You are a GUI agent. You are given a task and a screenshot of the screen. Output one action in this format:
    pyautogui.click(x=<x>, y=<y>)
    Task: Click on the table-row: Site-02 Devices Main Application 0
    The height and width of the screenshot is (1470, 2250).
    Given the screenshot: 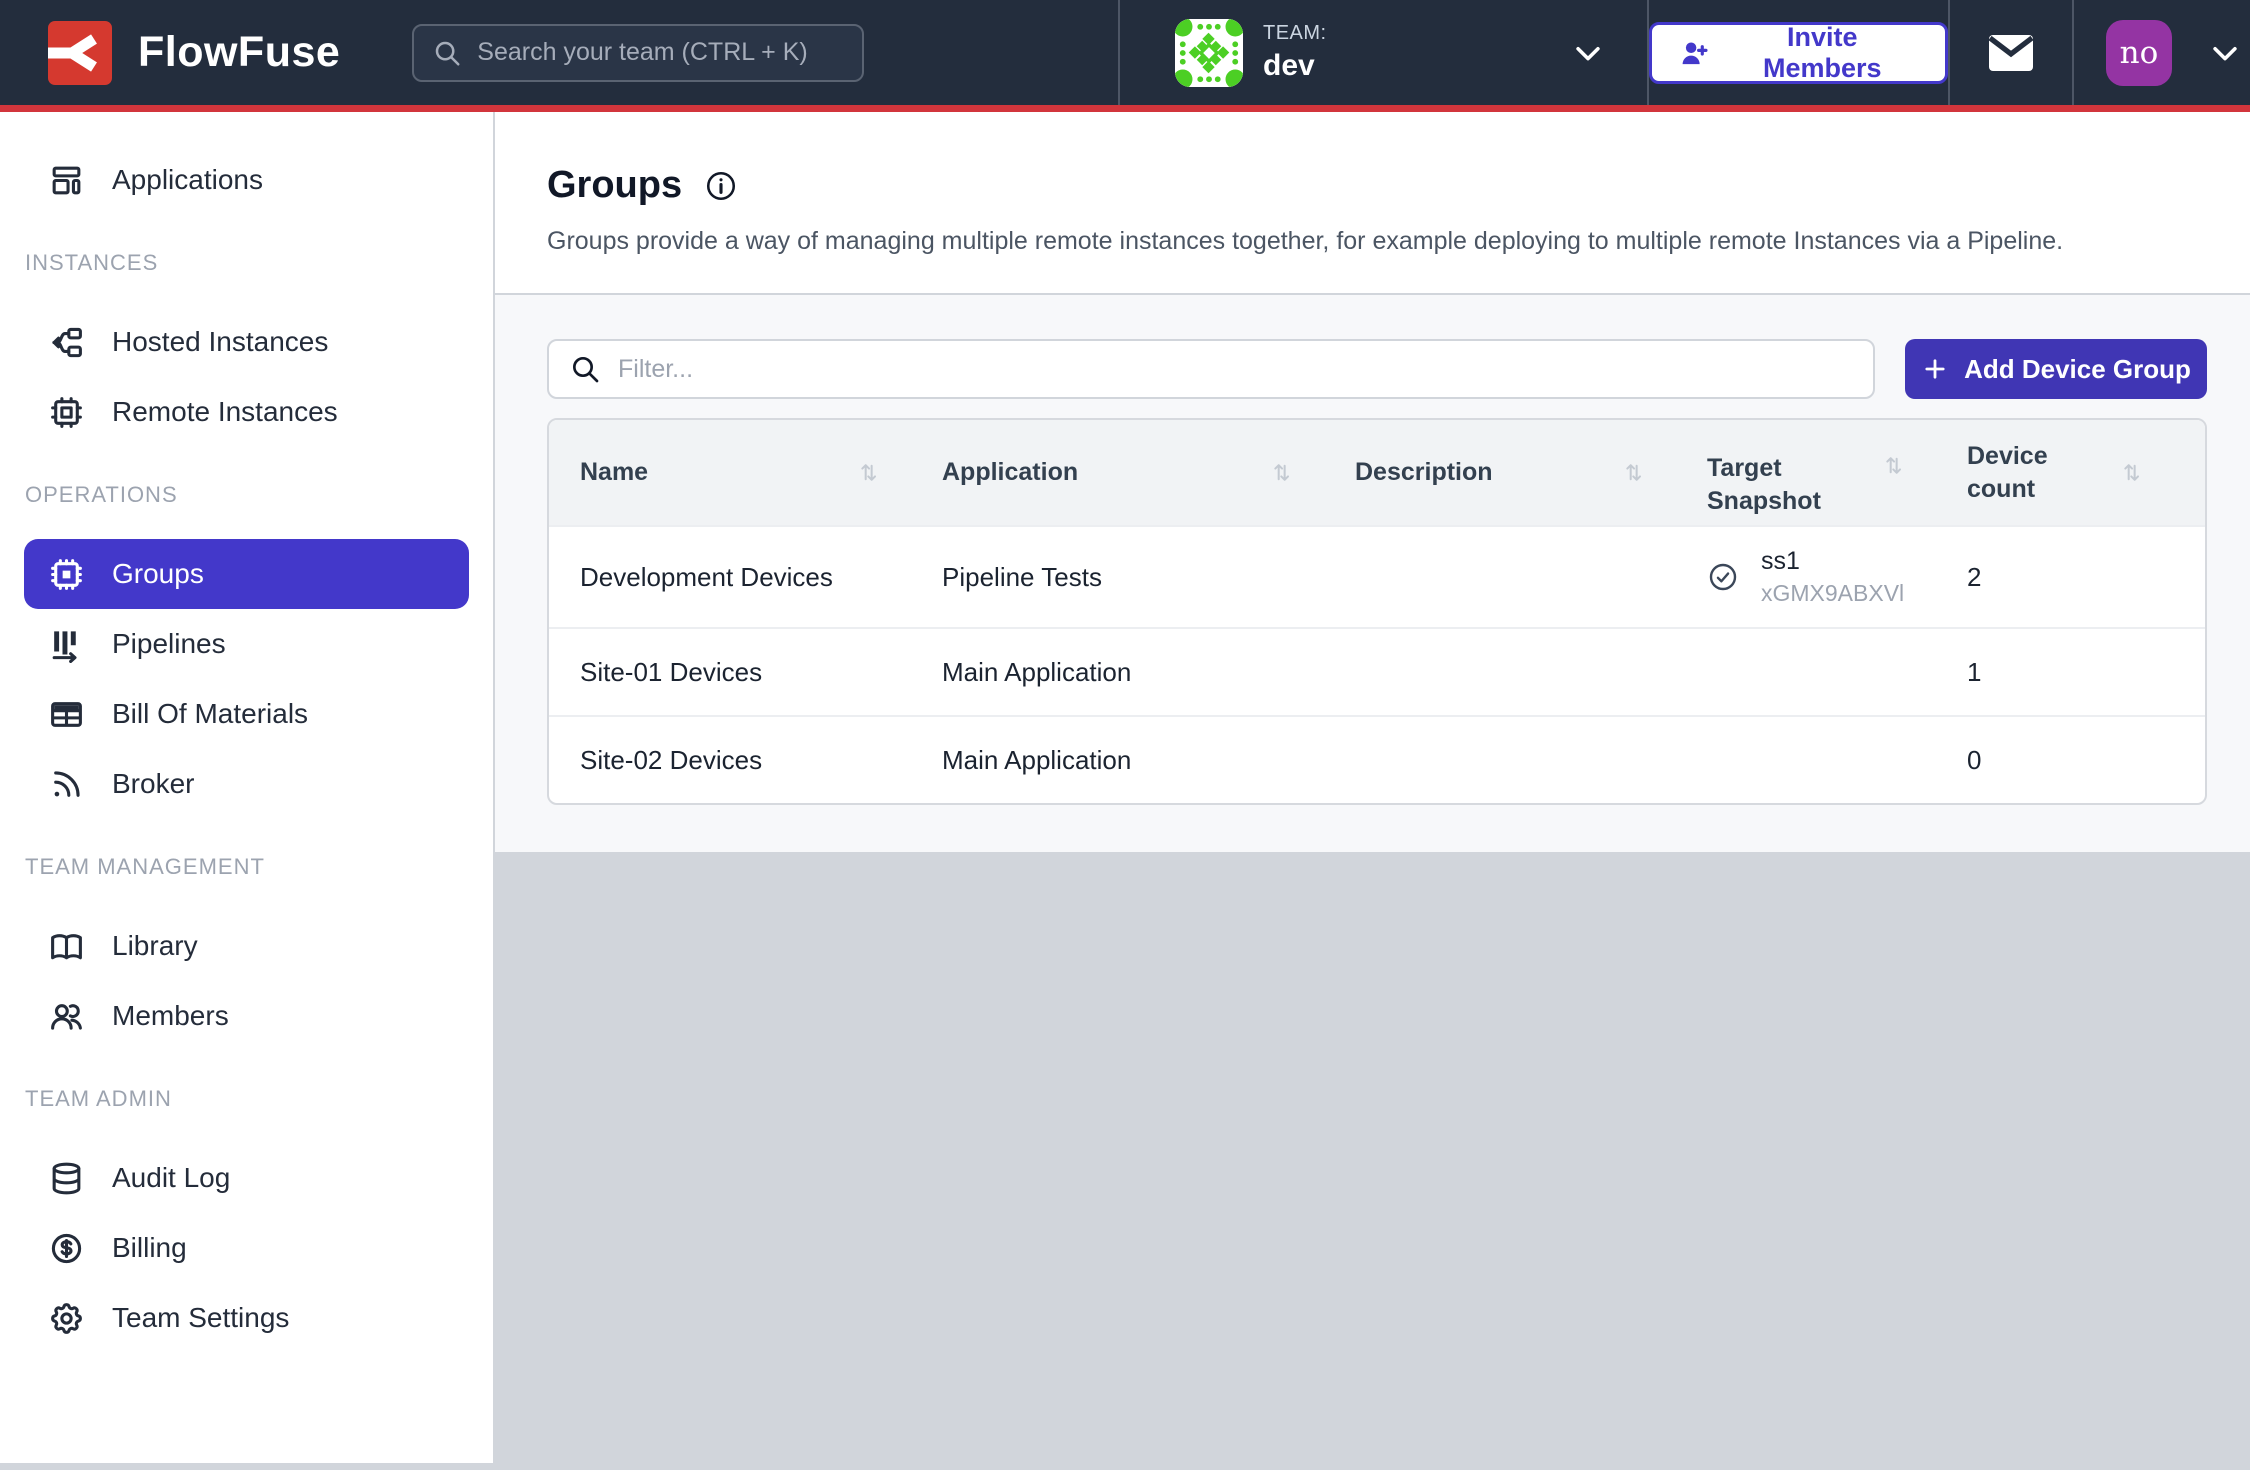 What is the action you would take?
    pyautogui.click(x=1377, y=759)
    